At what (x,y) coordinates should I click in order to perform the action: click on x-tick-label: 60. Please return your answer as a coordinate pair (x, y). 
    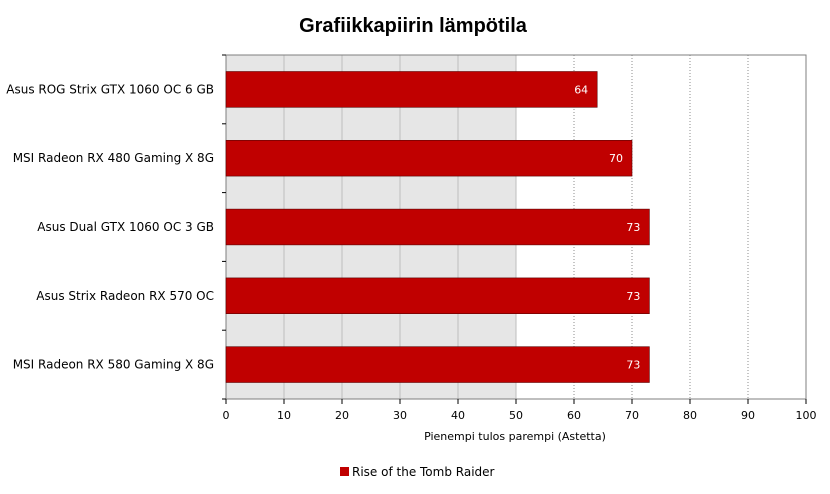
    Looking at the image, I should click on (574, 415).